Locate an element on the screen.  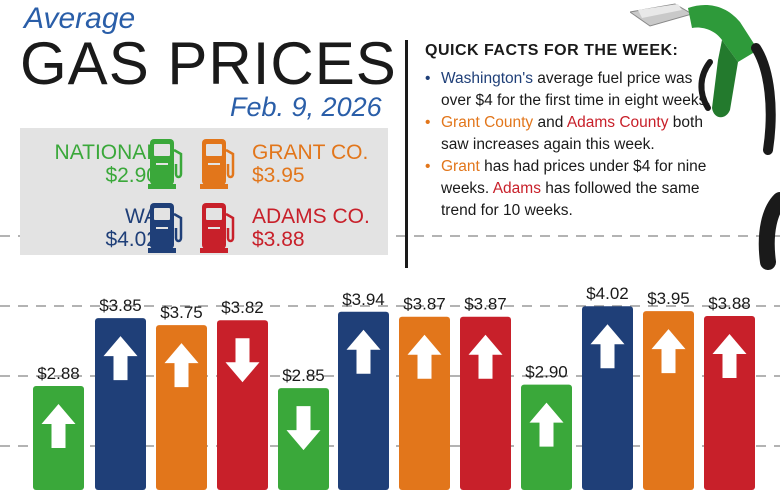
bar-value-label: $3.75 is located at coordinates (181, 312).